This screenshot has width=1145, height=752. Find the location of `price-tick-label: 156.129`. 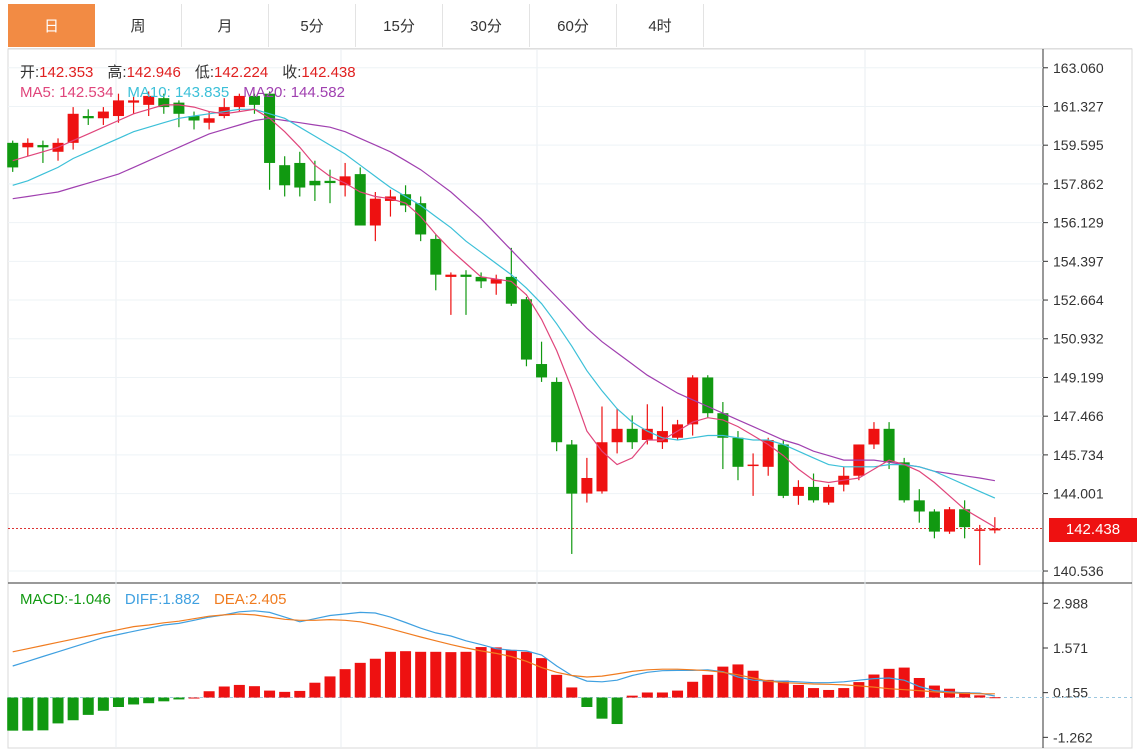

price-tick-label: 156.129 is located at coordinates (1078, 223).